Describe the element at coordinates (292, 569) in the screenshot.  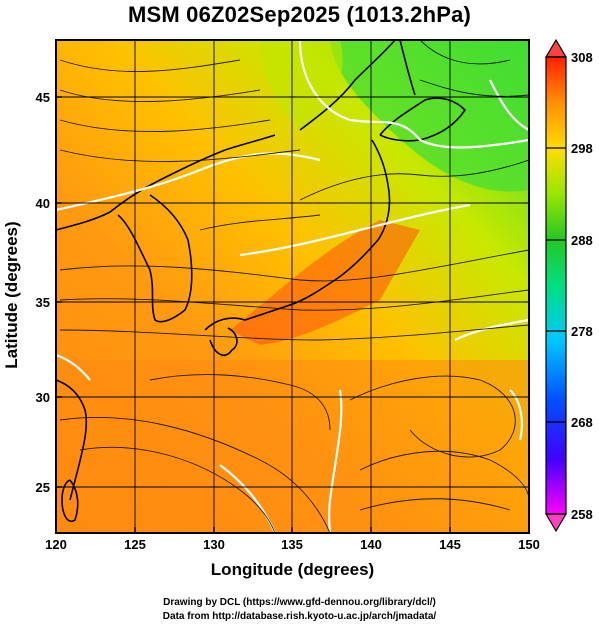
I see `x-axis-label: Longitude (degrees)` at that location.